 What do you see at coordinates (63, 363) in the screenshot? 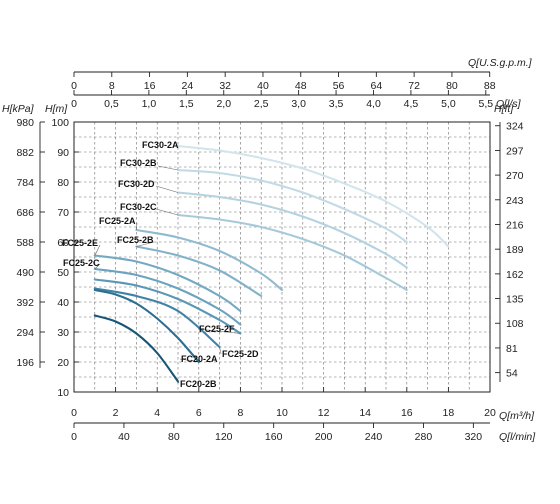
I see `tick-label-h-m: 20` at bounding box center [63, 363].